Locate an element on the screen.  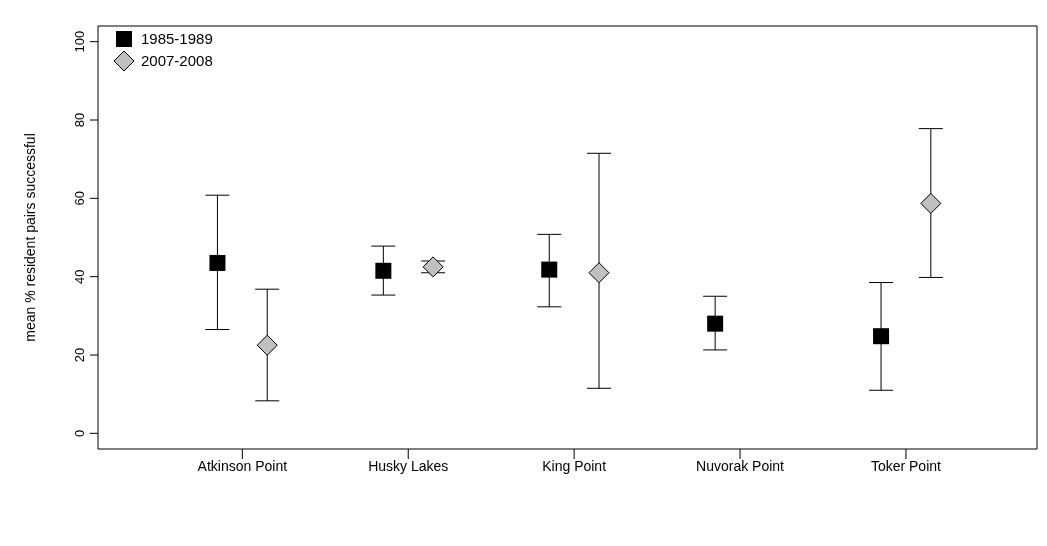
x-tick-label: Husky Lakes is located at coordinates (408, 465).